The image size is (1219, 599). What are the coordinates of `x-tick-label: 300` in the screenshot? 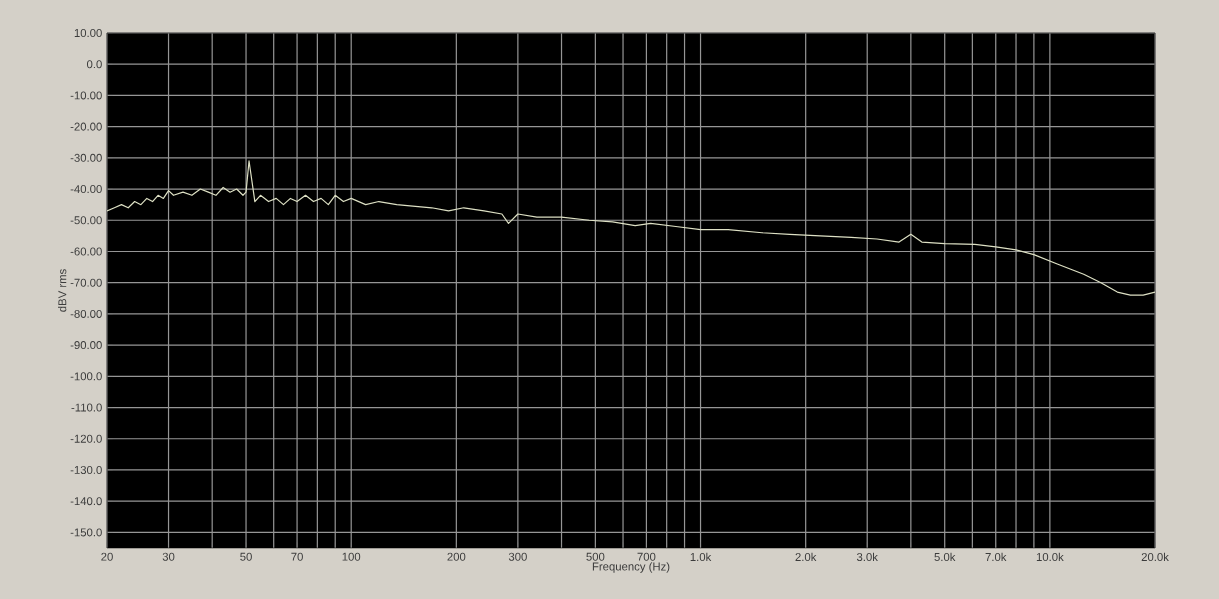 It's located at (517, 556).